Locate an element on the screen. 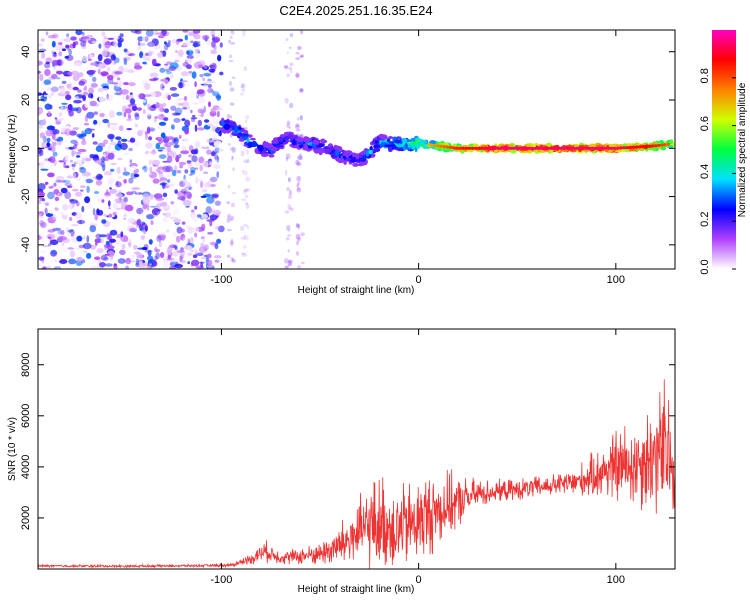 This screenshot has height=600, width=750. y-tick-label: 4000 is located at coordinates (26, 467).